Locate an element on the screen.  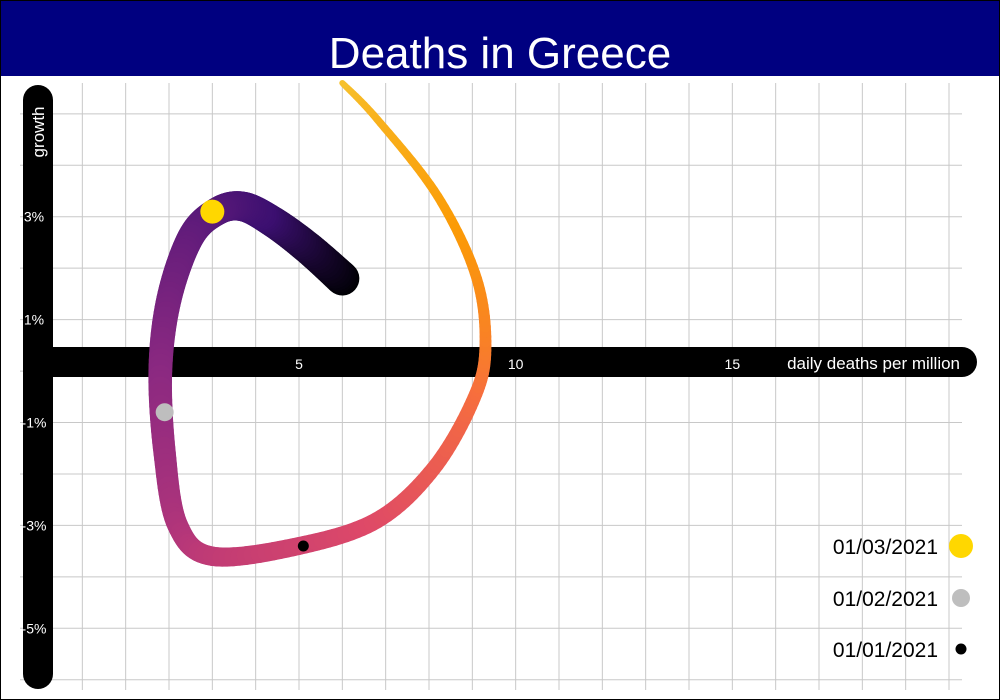
legend-label: 01/01/2021 is located at coordinates (885, 650).